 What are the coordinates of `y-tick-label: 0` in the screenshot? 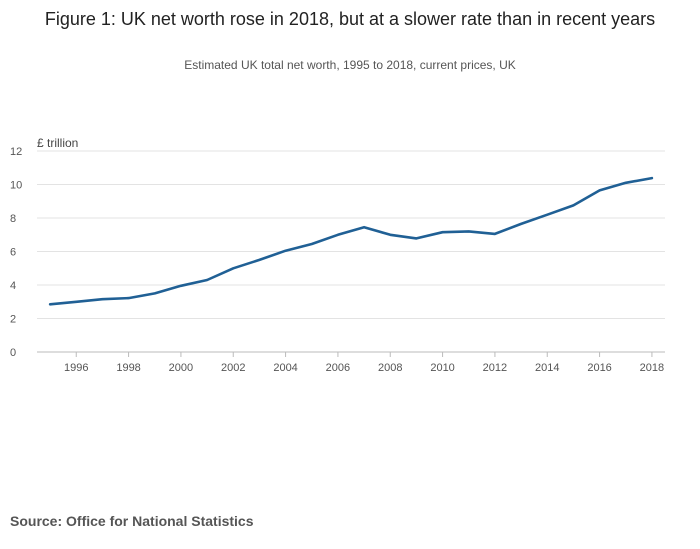 It's located at (13, 353).